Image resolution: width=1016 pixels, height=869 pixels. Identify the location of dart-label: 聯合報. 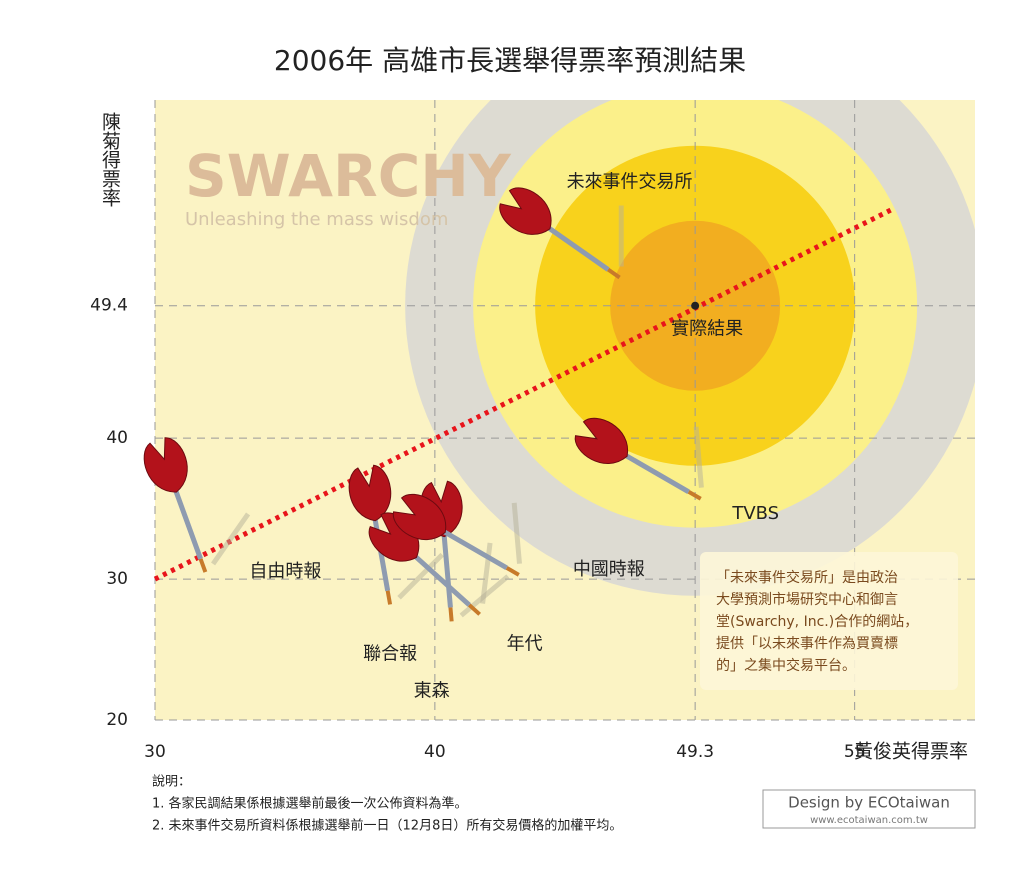
(390, 653).